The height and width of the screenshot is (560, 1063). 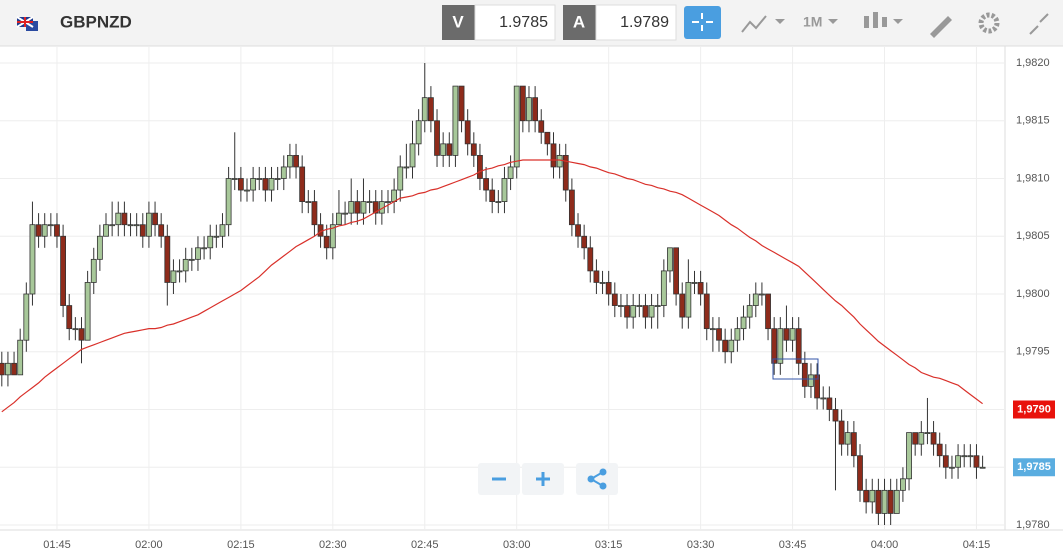 I want to click on ask-box, so click(x=636, y=22).